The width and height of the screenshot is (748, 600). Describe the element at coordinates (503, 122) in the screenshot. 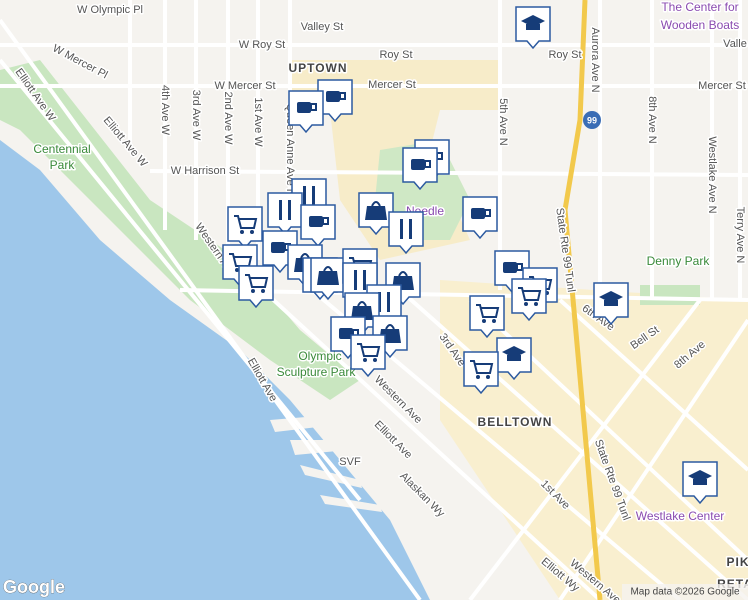

I see `street-label: 5th Ave N` at that location.